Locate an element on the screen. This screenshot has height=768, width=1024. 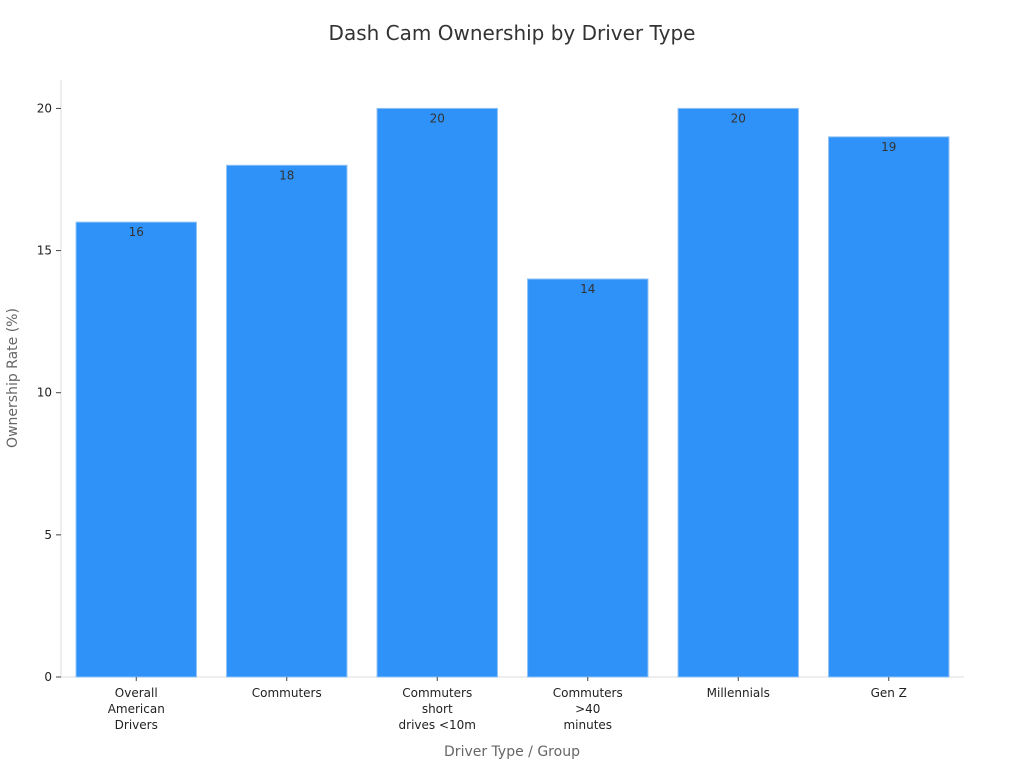
x-tick-label-line: Drivers is located at coordinates (136, 725).